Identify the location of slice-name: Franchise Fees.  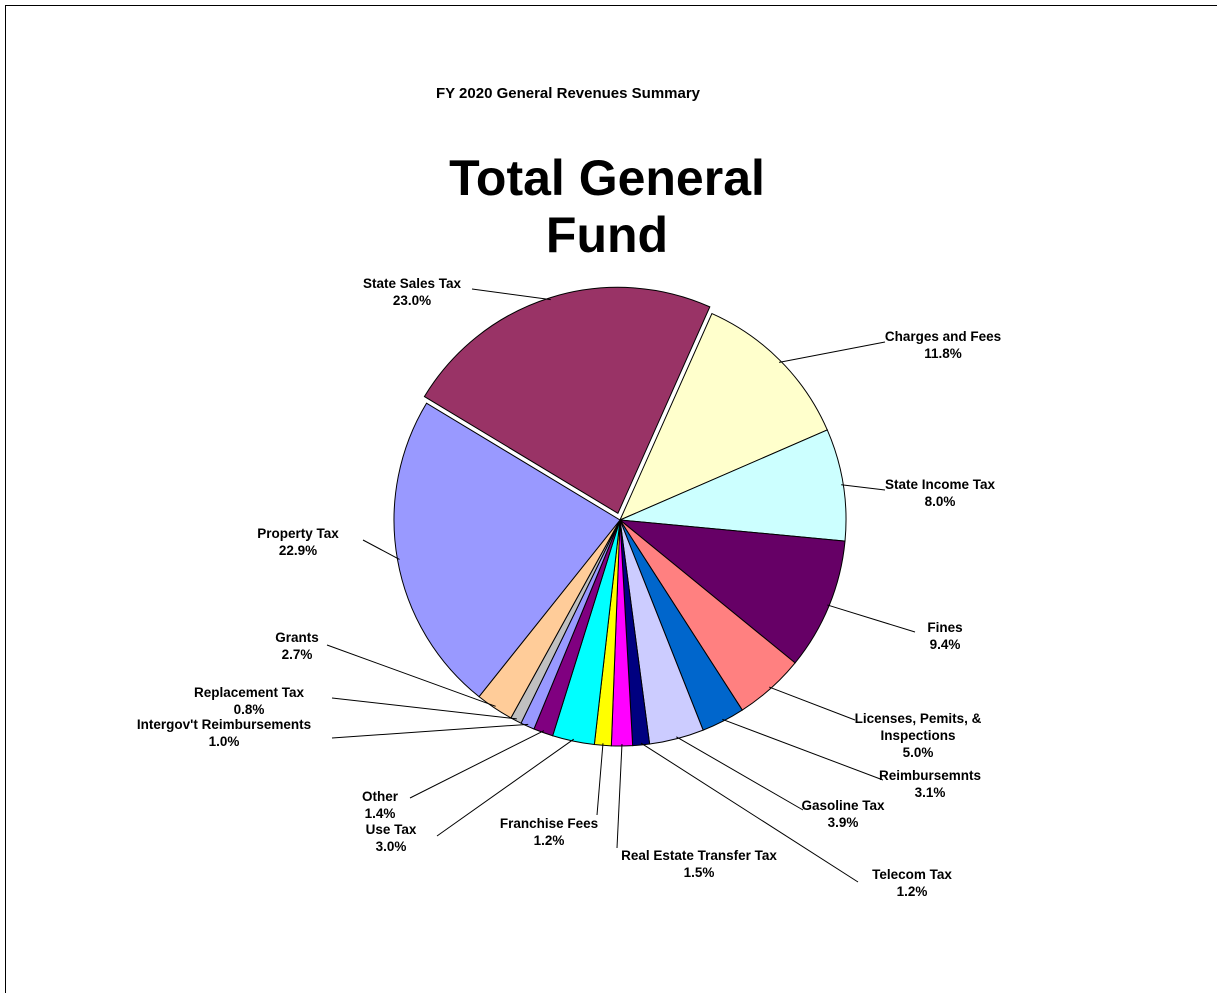
(549, 823).